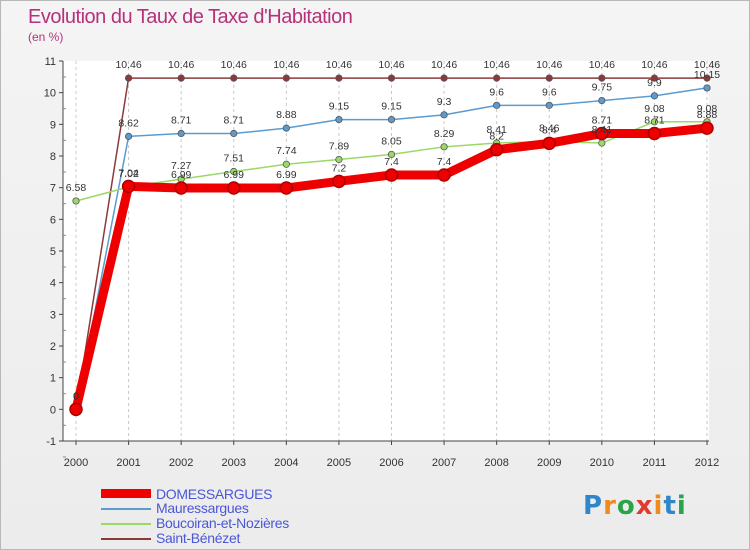  Describe the element at coordinates (198, 538) in the screenshot. I see `legend-label-saint-benezet: Saint-Bénézet` at that location.